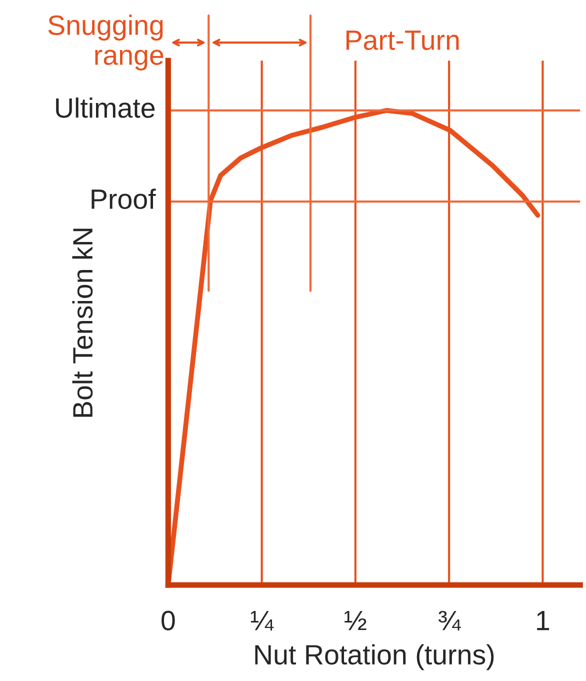 The image size is (586, 681). I want to click on x-tick-label: 1, so click(543, 620).